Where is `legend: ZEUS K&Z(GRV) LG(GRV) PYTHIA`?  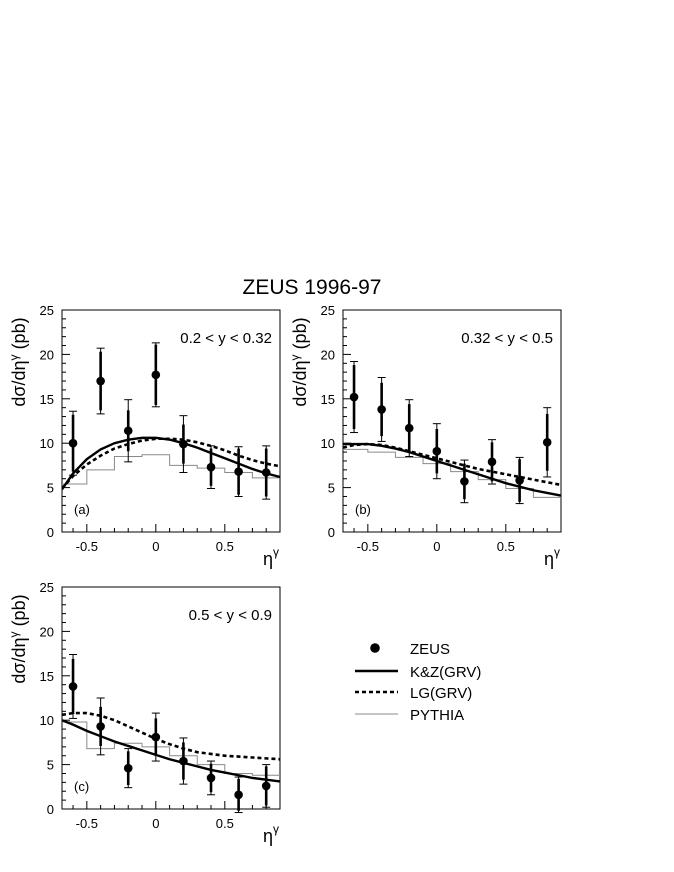 legend: ZEUS K&Z(GRV) LG(GRV) PYTHIA is located at coordinates (418, 682).